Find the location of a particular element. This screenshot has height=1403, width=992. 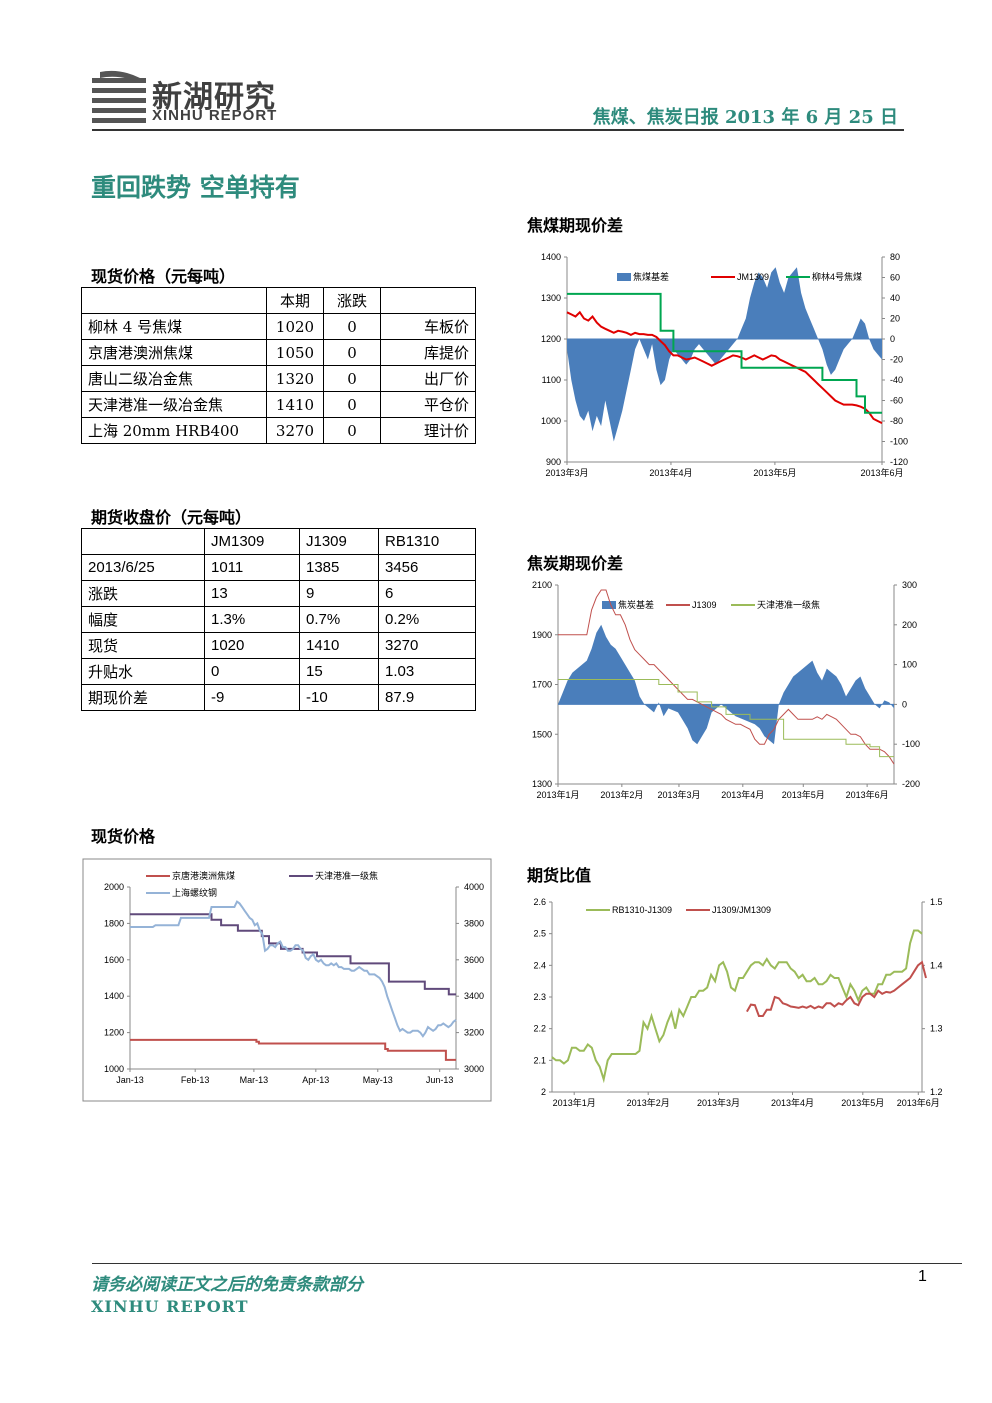

y-tick-label: 2100 is located at coordinates (542, 585).